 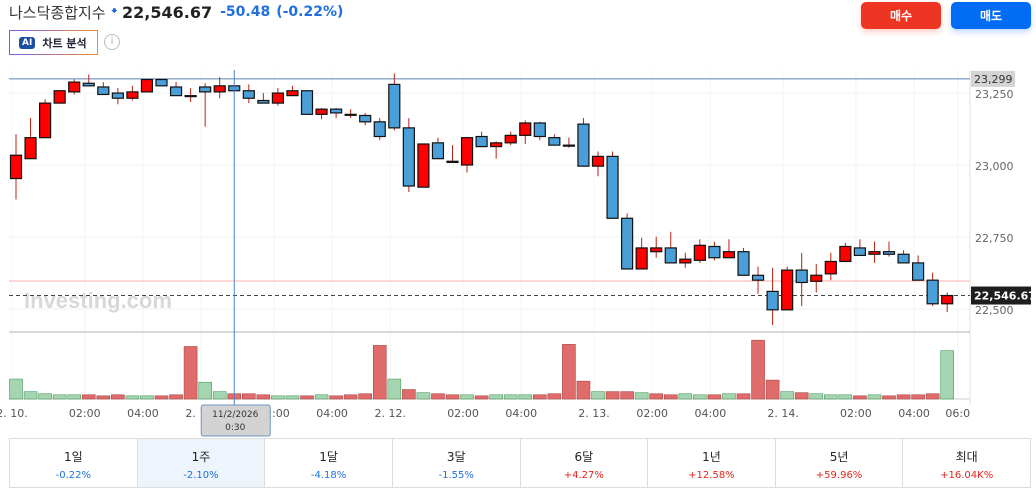 I want to click on crosshair-time: 0:30, so click(x=235, y=428).